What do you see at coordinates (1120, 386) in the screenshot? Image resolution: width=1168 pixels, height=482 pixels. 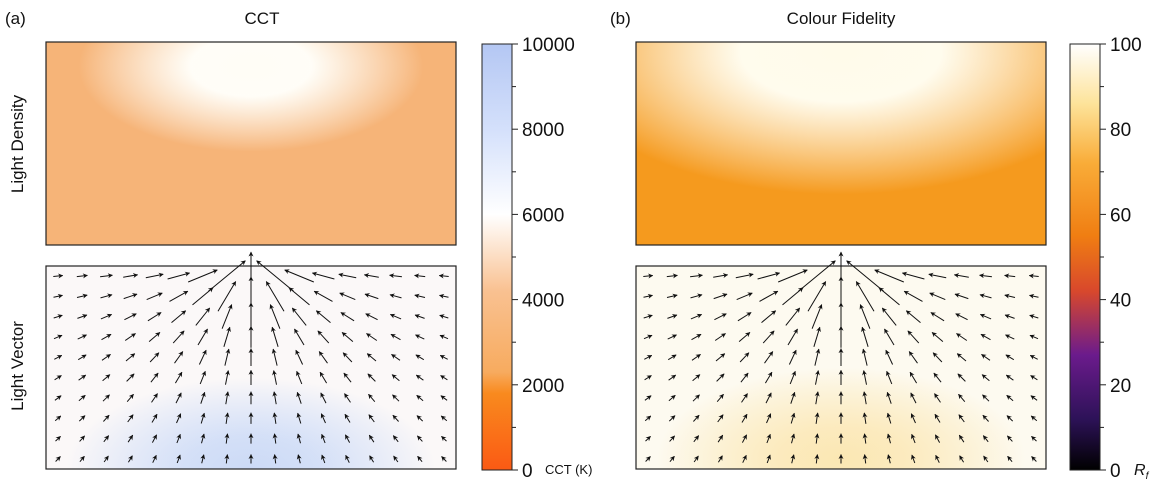 I see `fidelity-colorbar-tick-label: 20` at bounding box center [1120, 386].